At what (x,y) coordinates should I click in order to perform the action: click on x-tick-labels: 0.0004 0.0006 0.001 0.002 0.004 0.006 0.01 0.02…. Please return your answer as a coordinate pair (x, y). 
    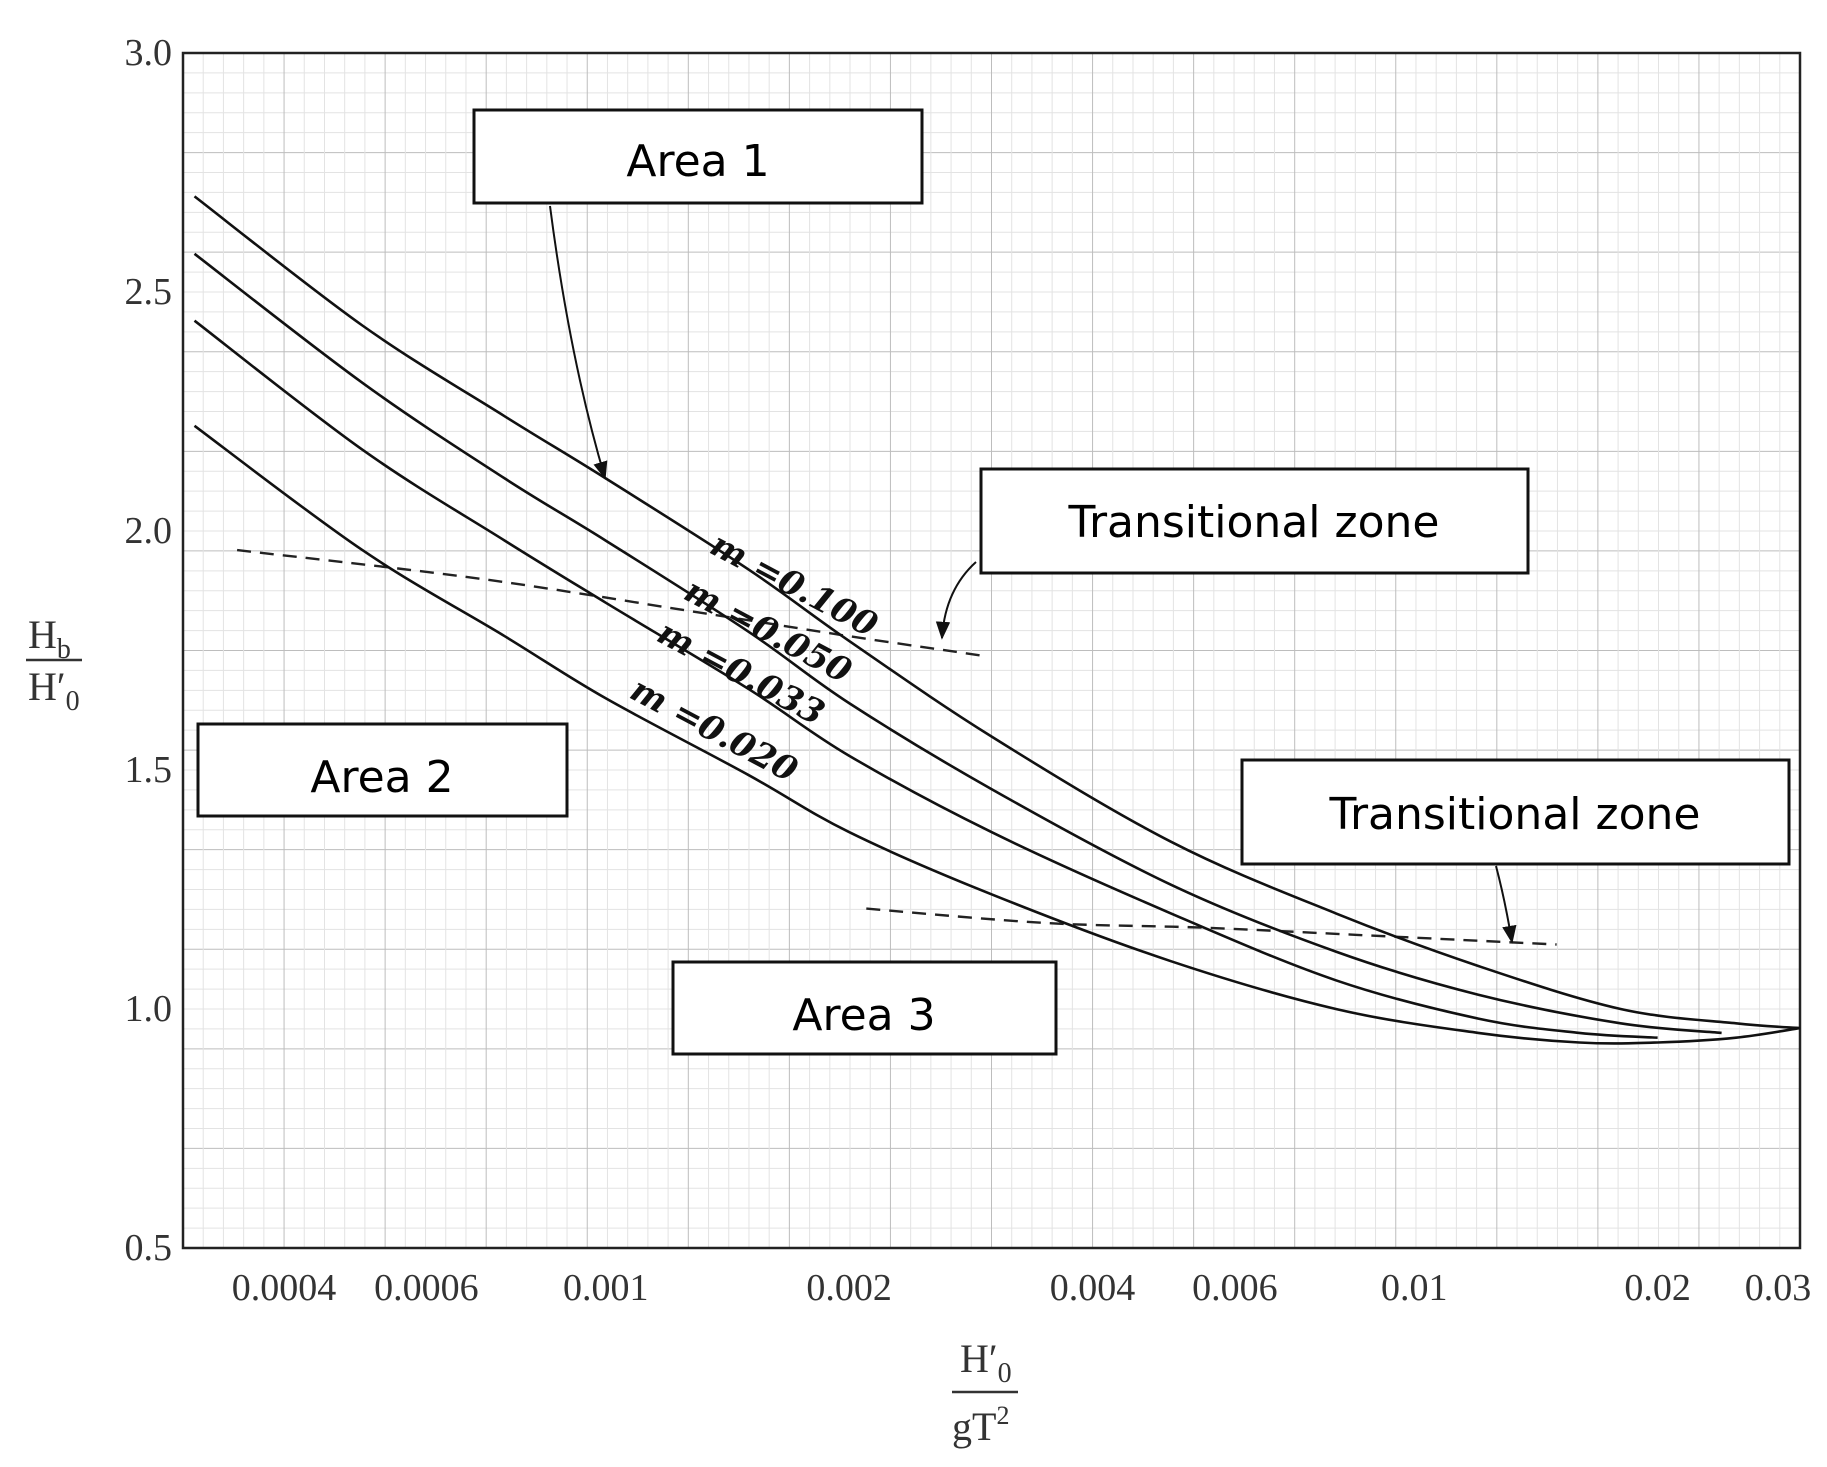
    Looking at the image, I should click on (1021, 1288).